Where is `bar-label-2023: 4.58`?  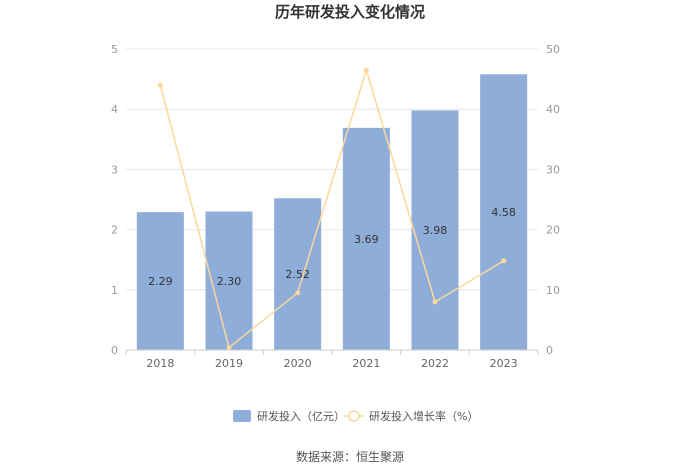
bar-label-2023: 4.58 is located at coordinates (503, 212).